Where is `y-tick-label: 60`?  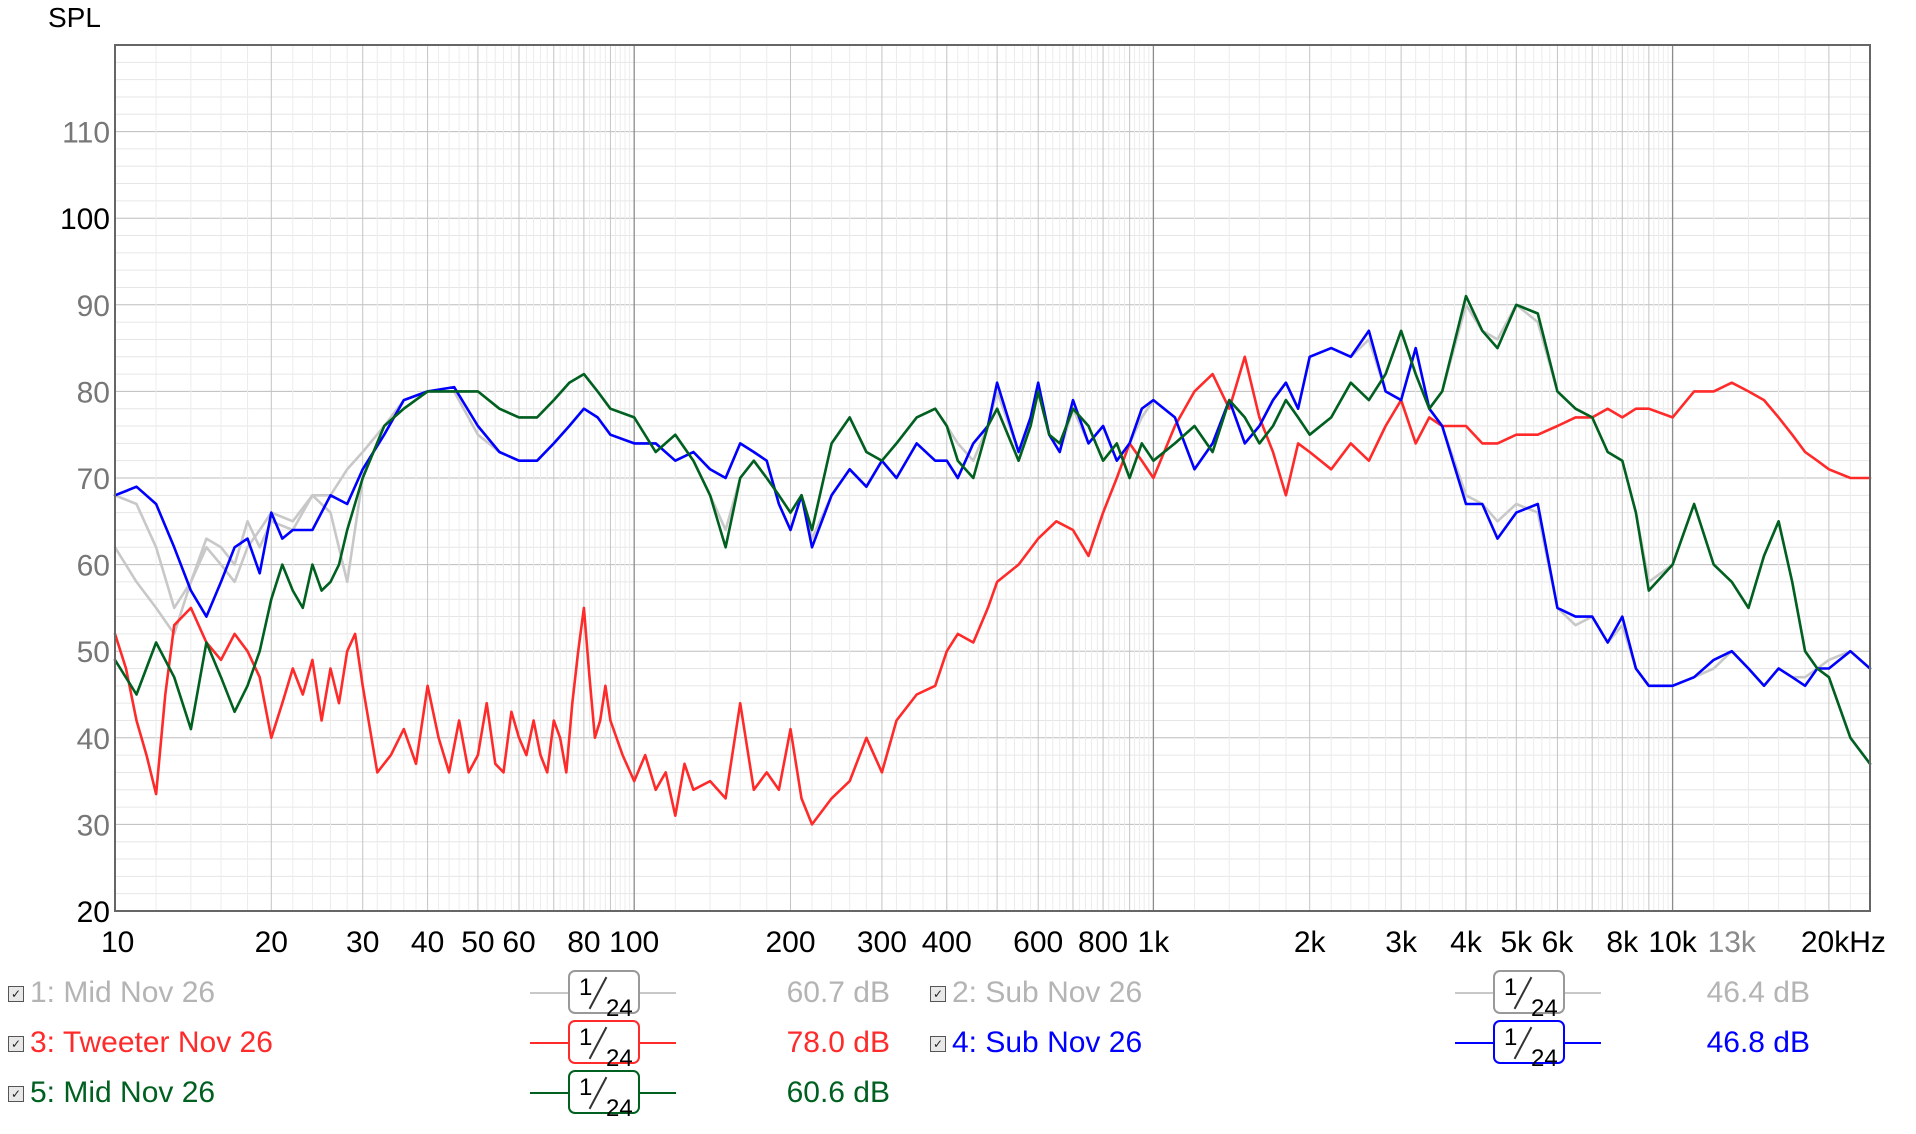 y-tick-label: 60 is located at coordinates (93, 566).